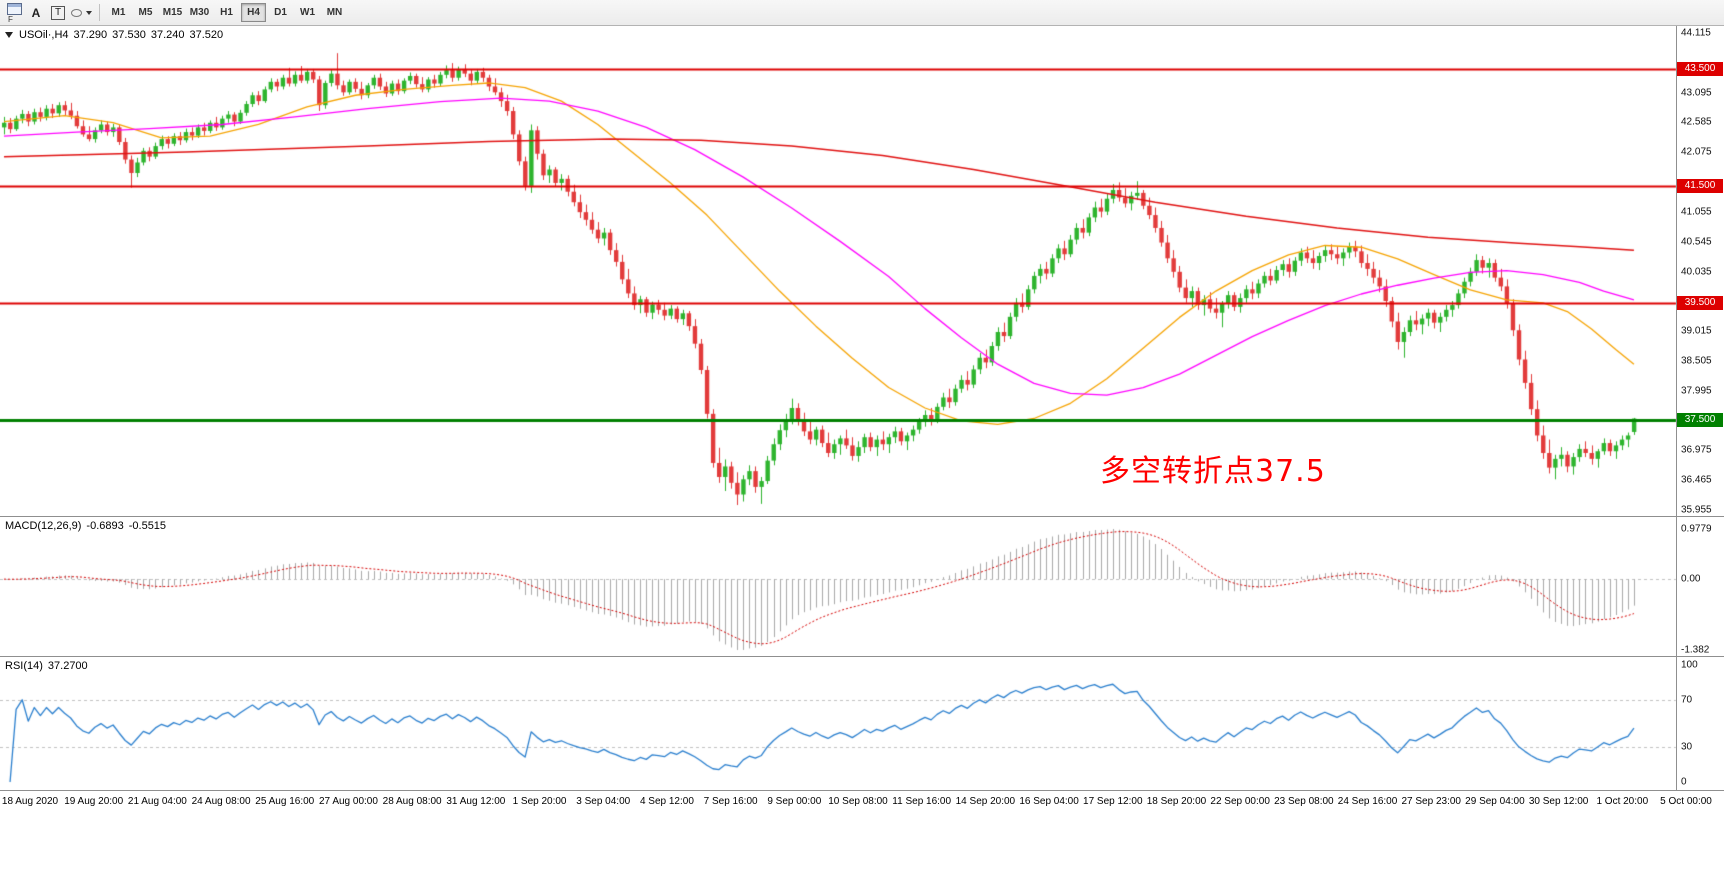 This screenshot has width=1724, height=895. Describe the element at coordinates (307, 12) in the screenshot. I see `timeframe-button-w1: W1` at that location.